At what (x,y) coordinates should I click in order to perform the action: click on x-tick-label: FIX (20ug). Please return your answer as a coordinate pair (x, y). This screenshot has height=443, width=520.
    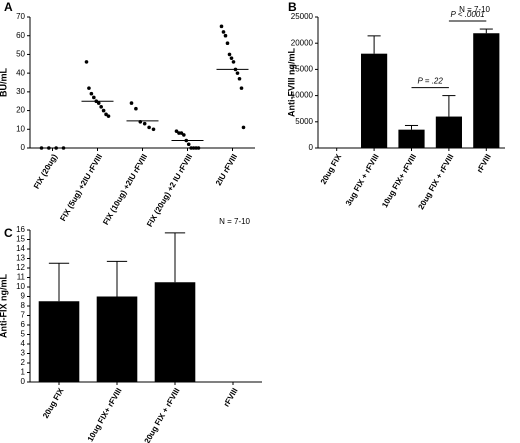
    Looking at the image, I should click on (45, 171).